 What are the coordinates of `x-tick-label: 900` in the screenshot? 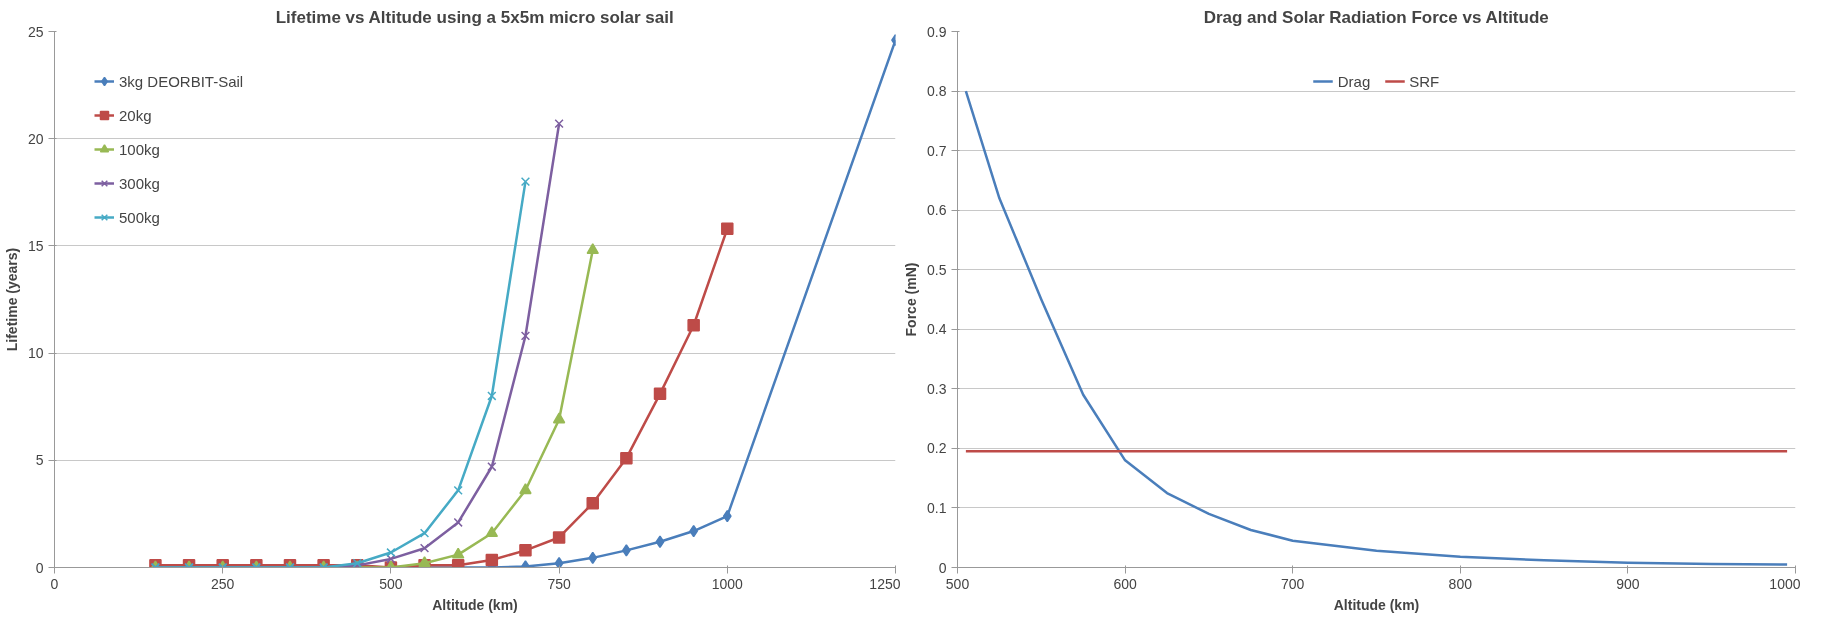 It's located at (1628, 583).